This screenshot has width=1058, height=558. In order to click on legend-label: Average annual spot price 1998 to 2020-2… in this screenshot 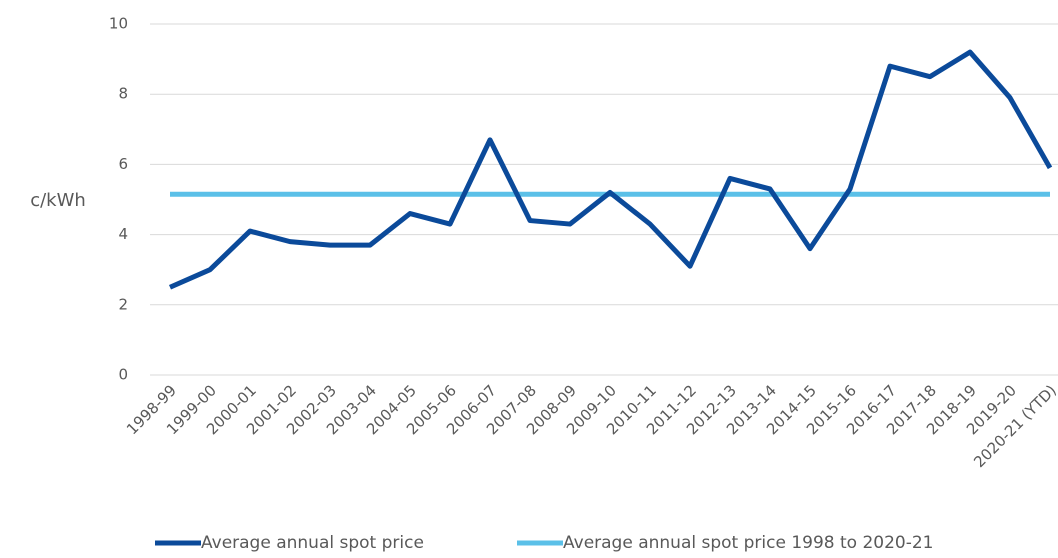, I will do `click(748, 543)`.